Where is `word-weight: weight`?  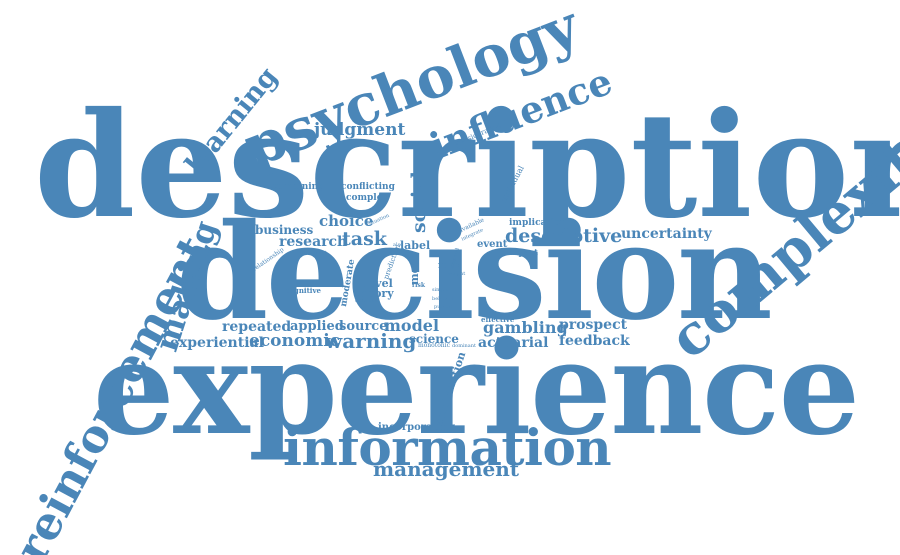 word-weight: weight is located at coordinates (457, 274).